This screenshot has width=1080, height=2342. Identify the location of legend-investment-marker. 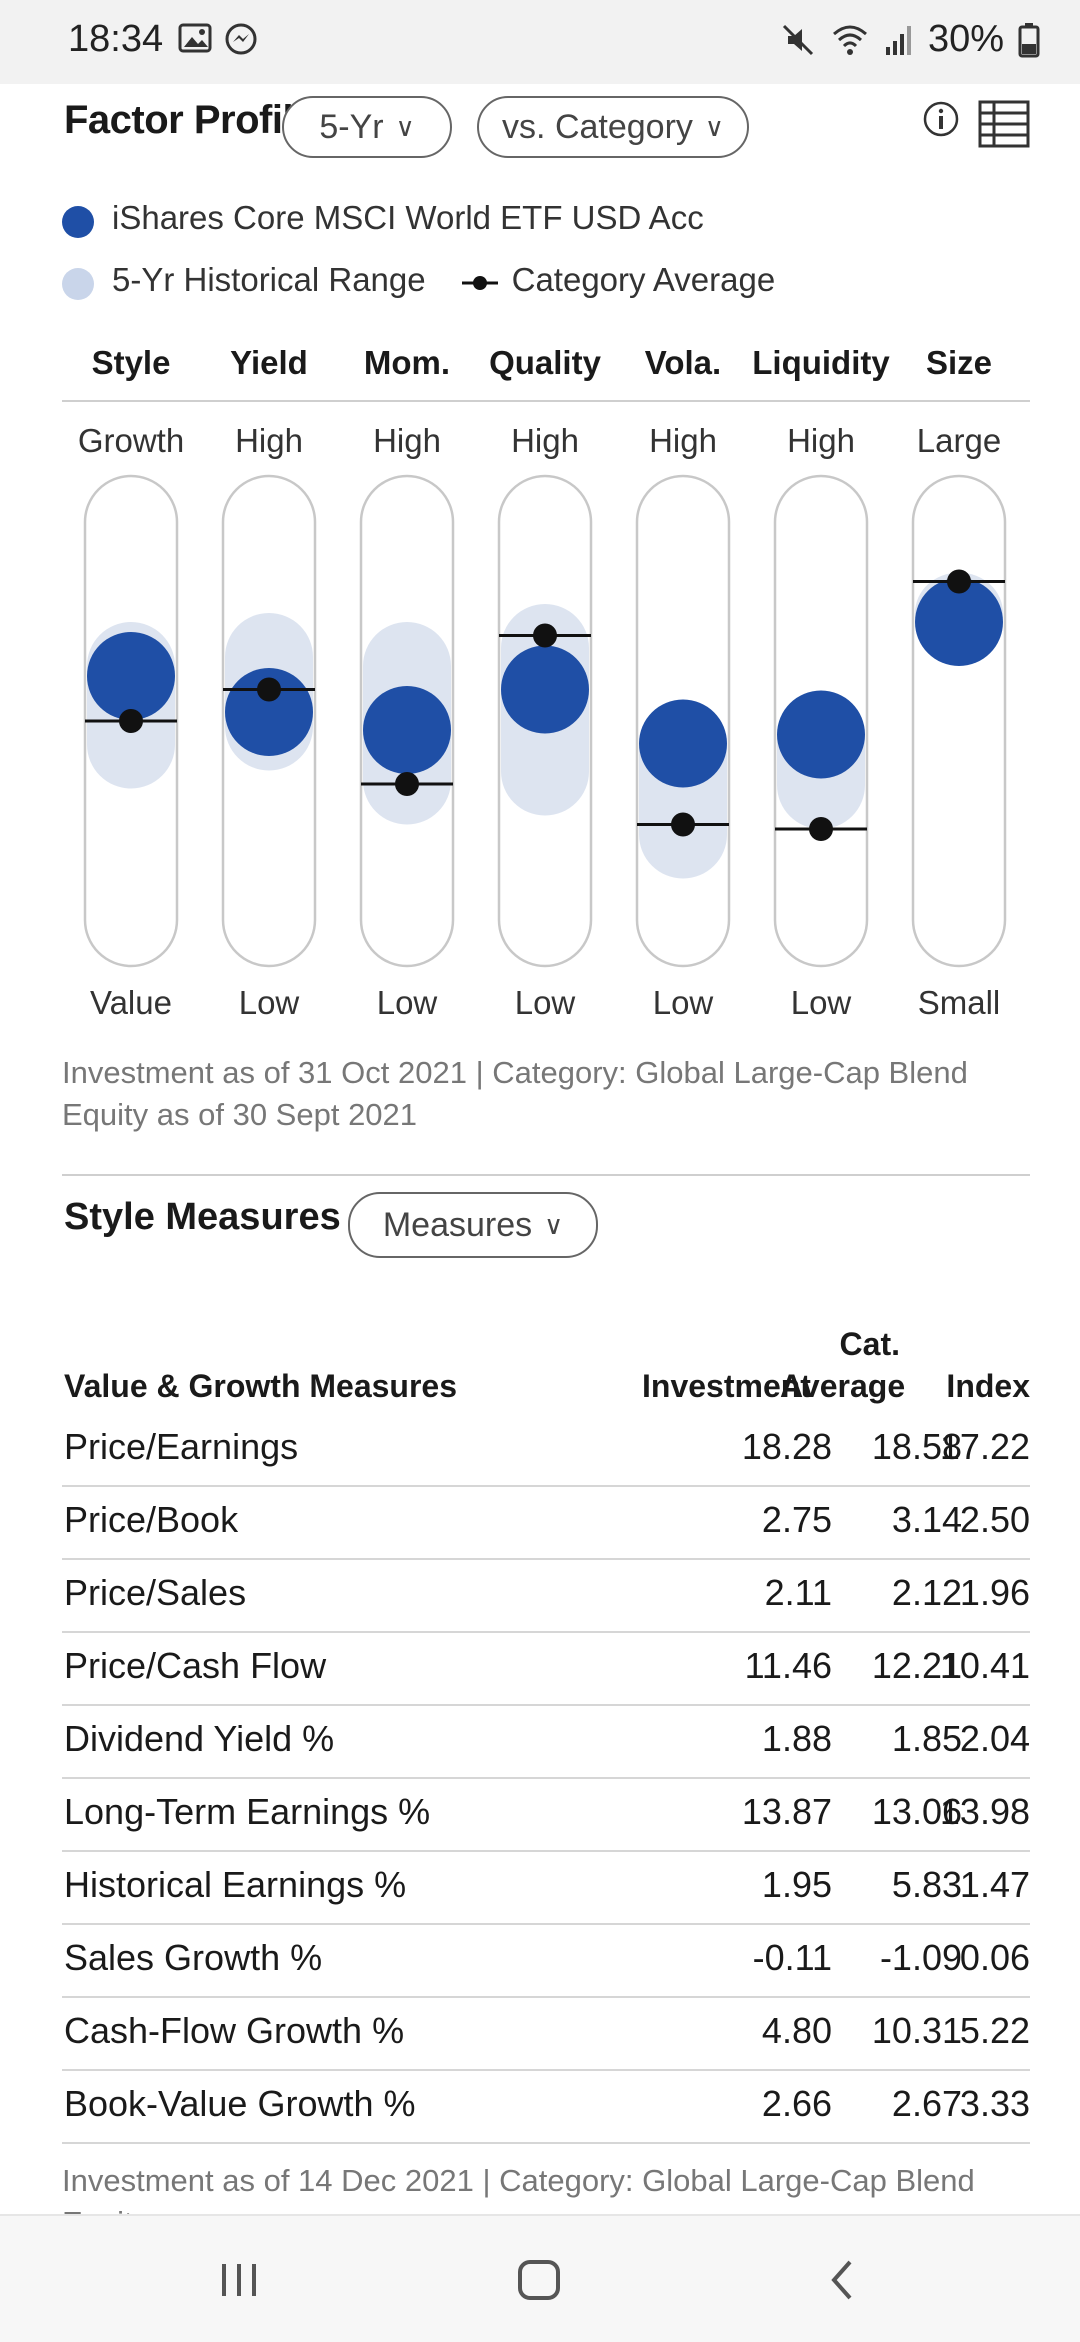
(78, 222).